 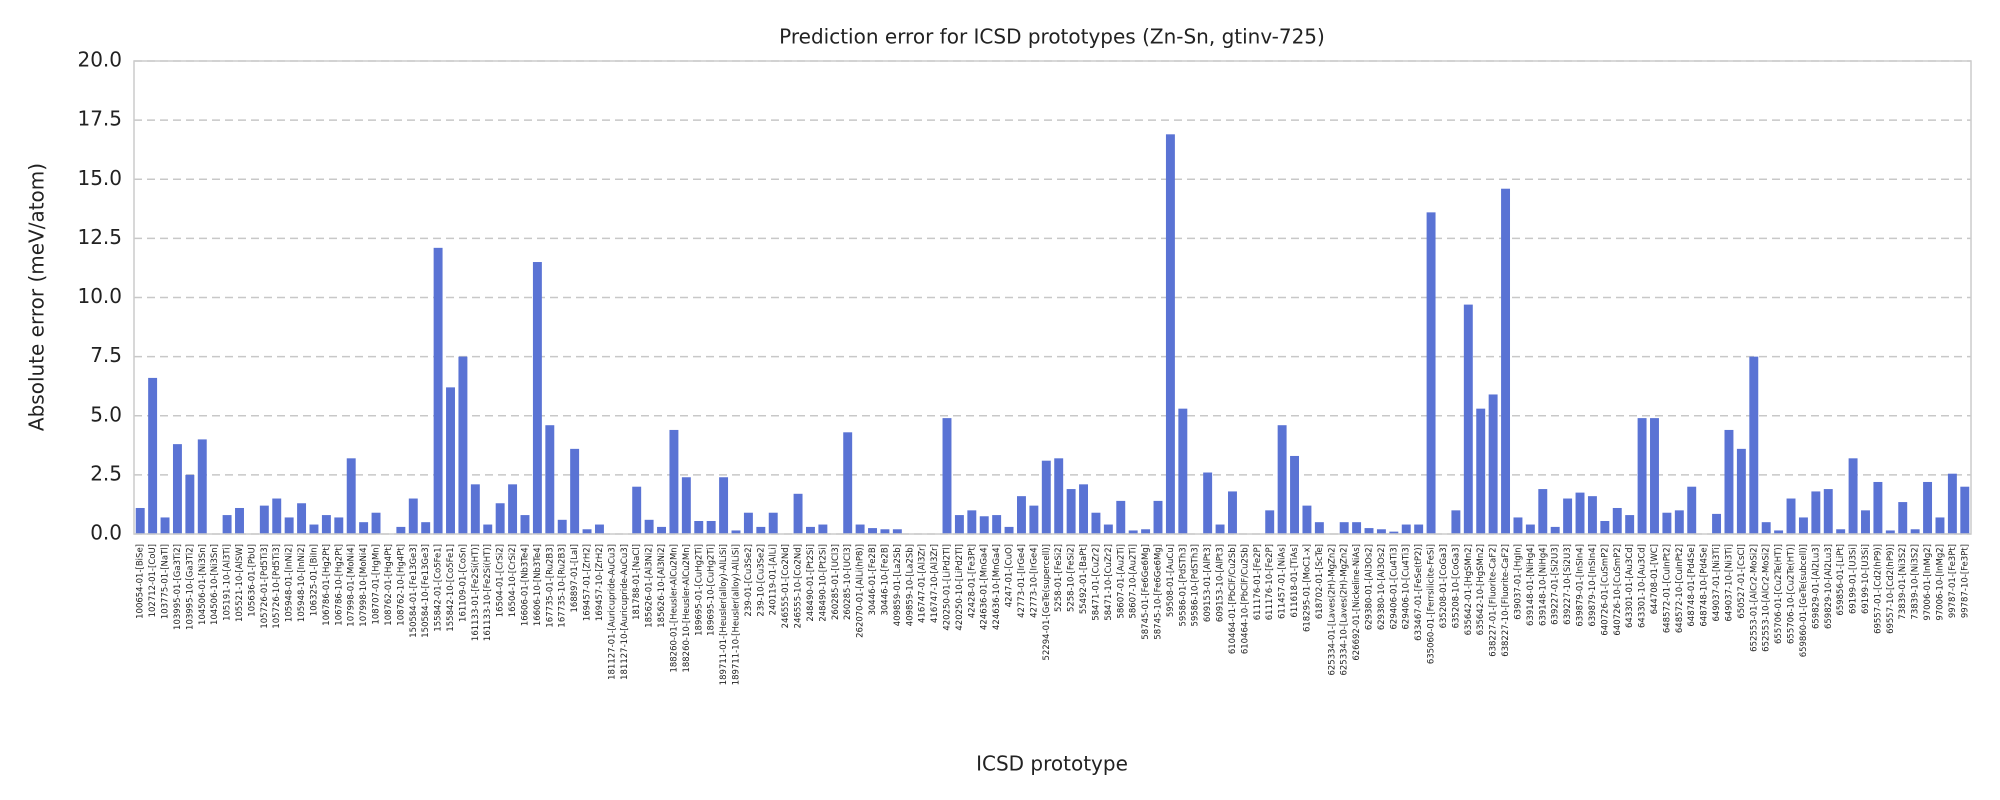 What do you see at coordinates (1283, 581) in the screenshot?
I see `x-tick-label: 611457-01-[NiAs]` at bounding box center [1283, 581].